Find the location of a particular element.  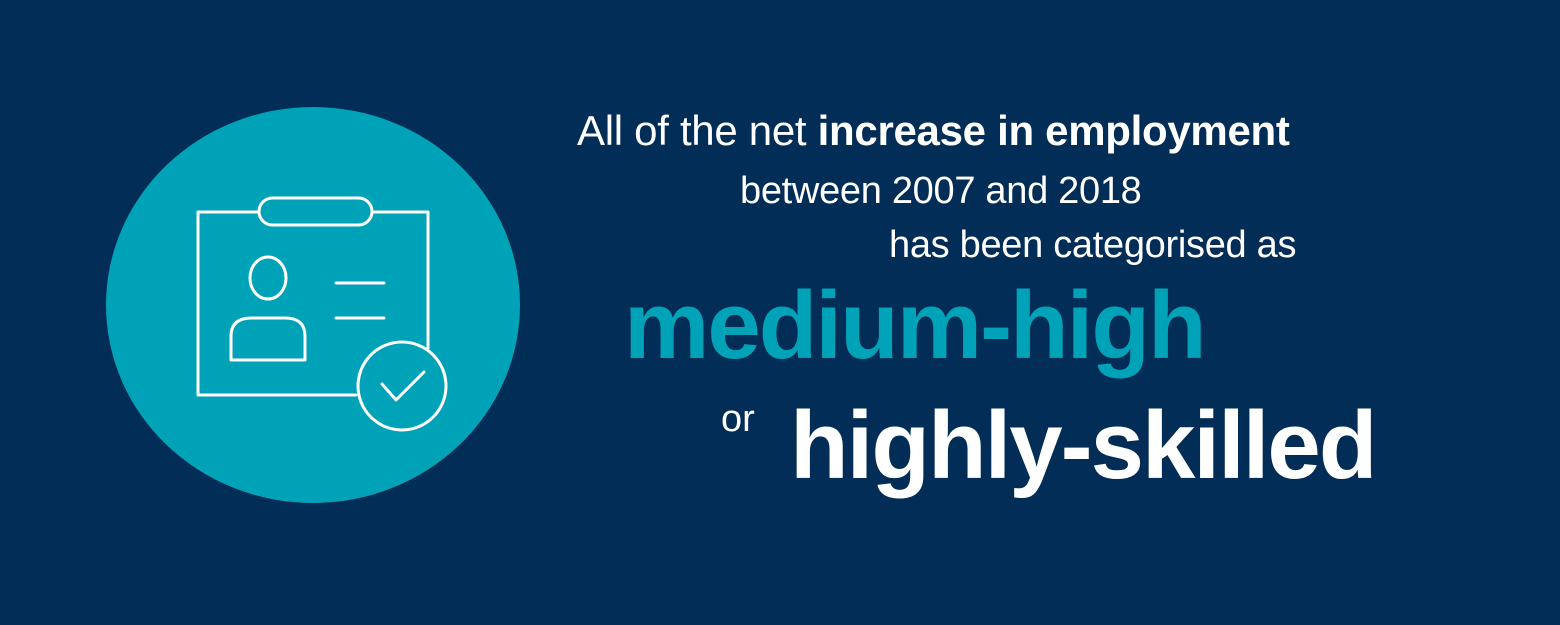

category-primary: medium-high is located at coordinates (915, 325).